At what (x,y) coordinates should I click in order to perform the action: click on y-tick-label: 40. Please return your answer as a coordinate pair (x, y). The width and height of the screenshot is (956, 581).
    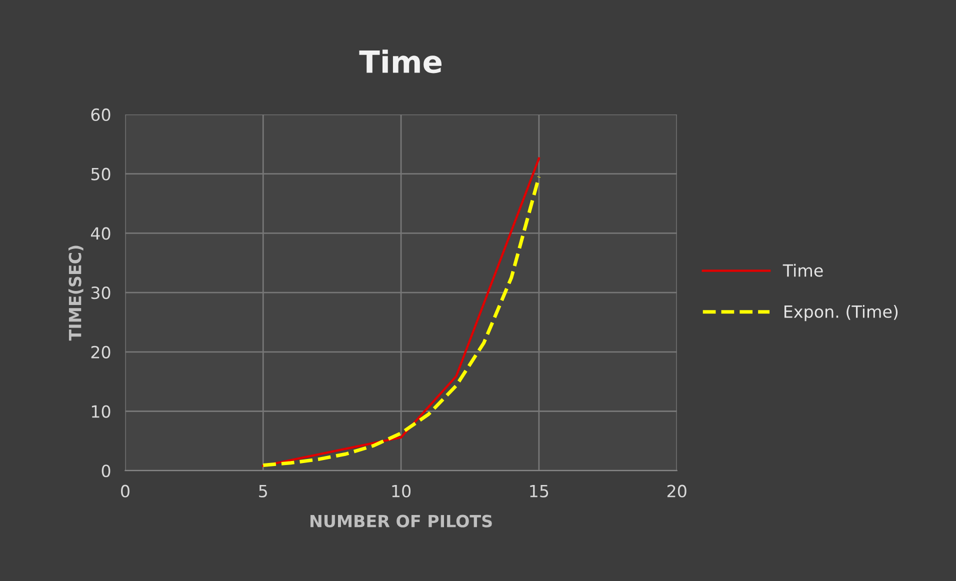
    Looking at the image, I should click on (100, 233).